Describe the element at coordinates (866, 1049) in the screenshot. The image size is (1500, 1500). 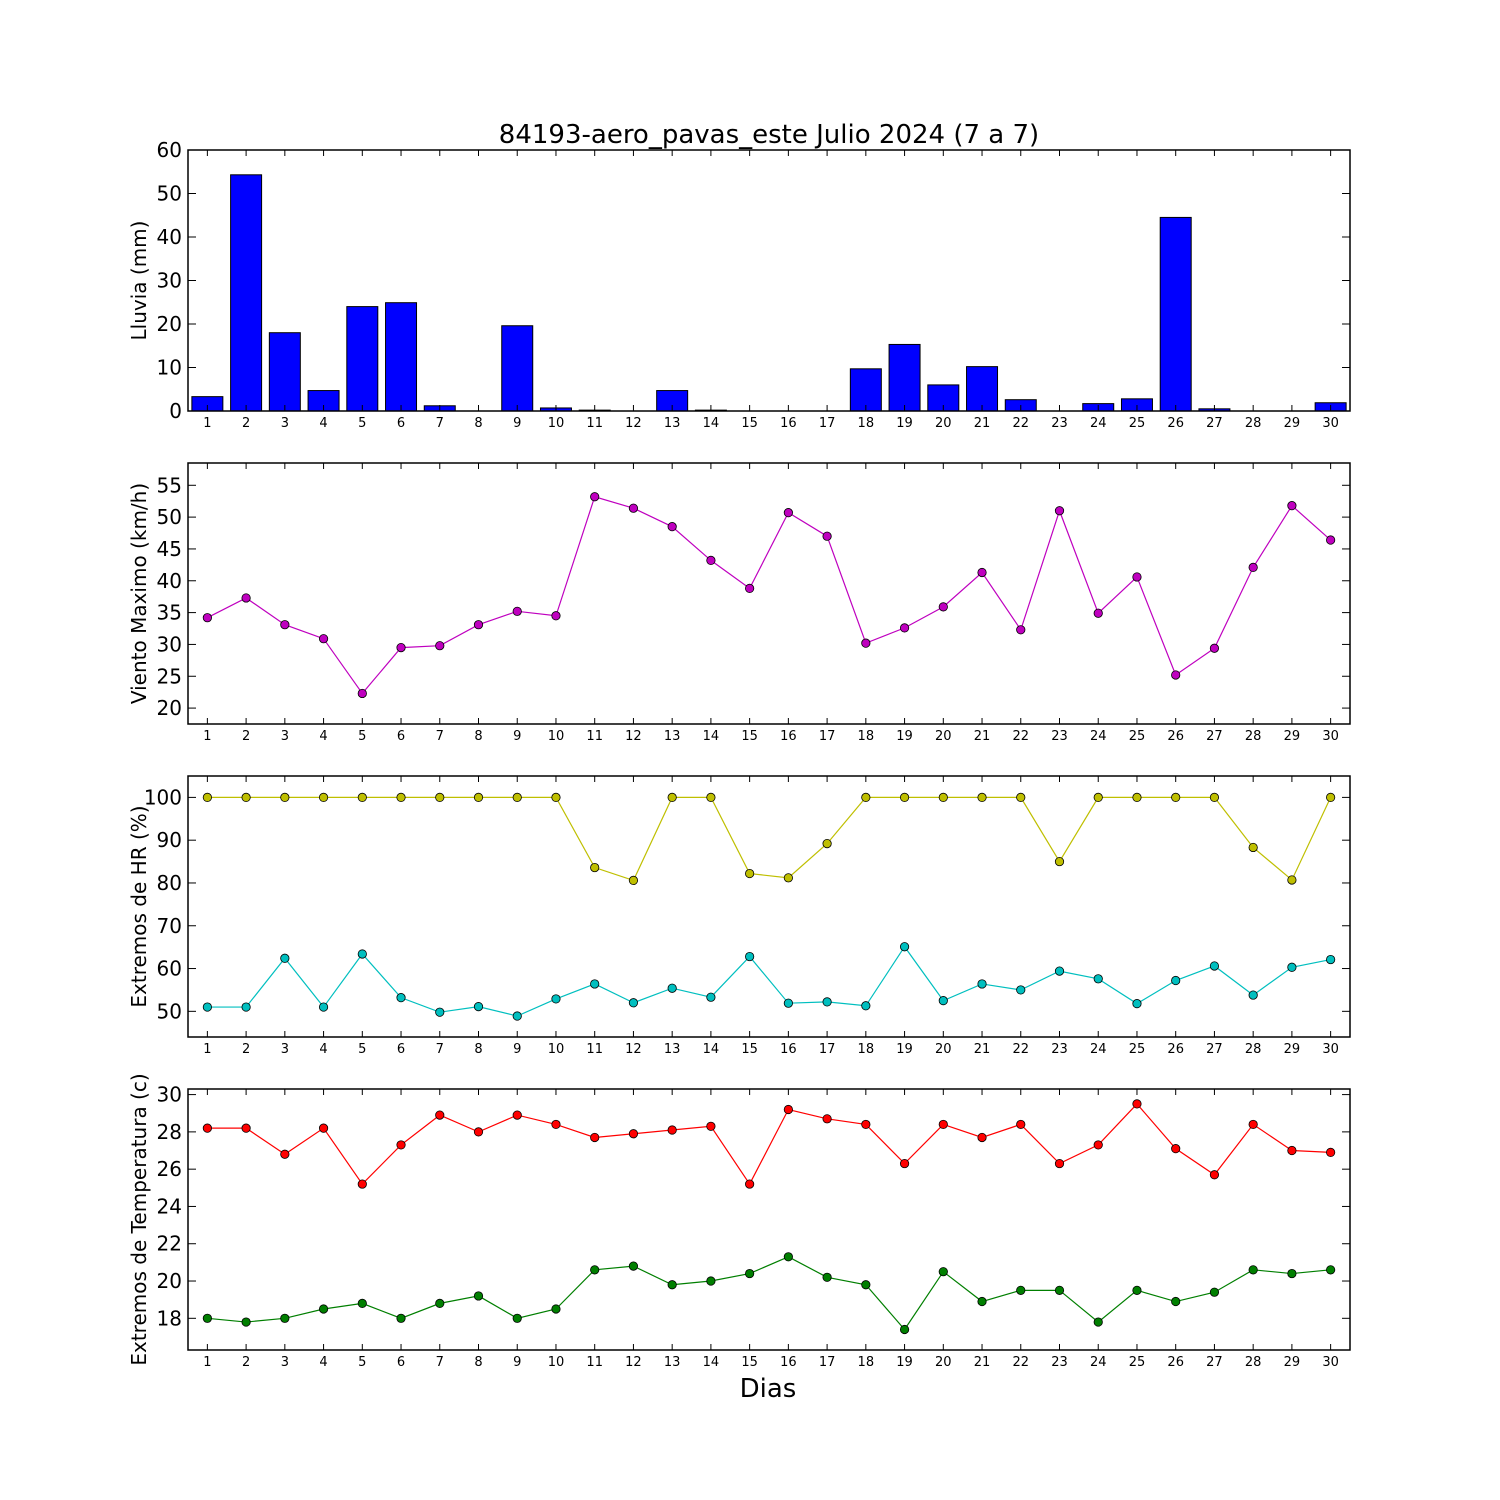
I see `x-tick-label: 18` at that location.